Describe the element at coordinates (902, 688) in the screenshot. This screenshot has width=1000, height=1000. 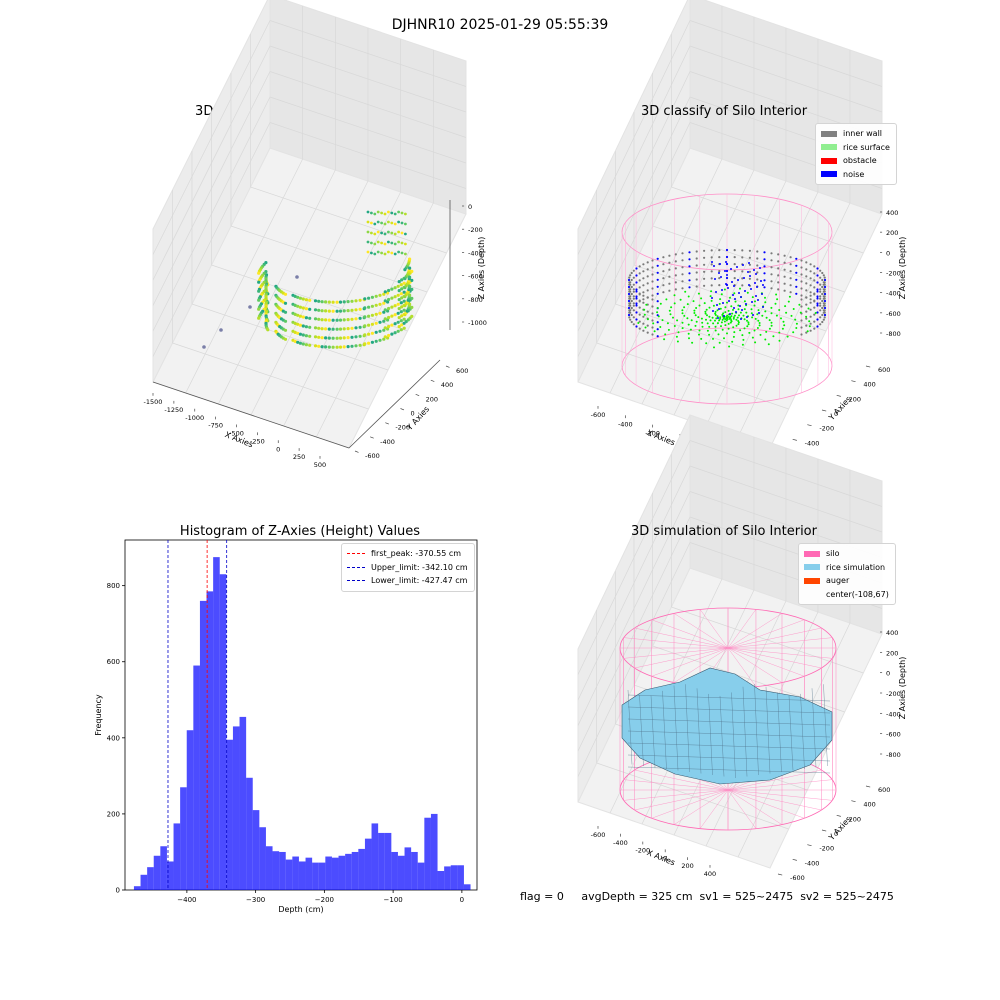
I see `z-axis-label: Z Axies (Depth)` at that location.